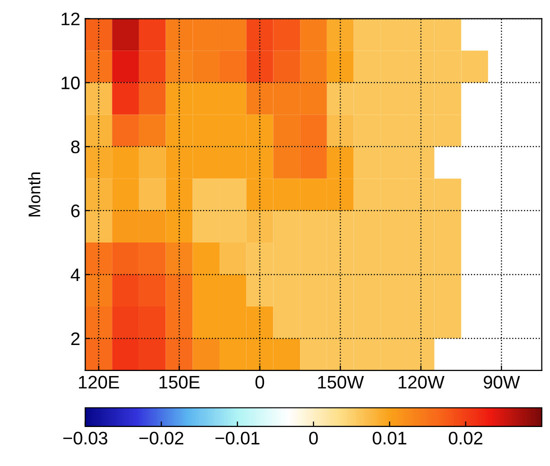  I want to click on color-bar-label: 0, so click(313, 438).